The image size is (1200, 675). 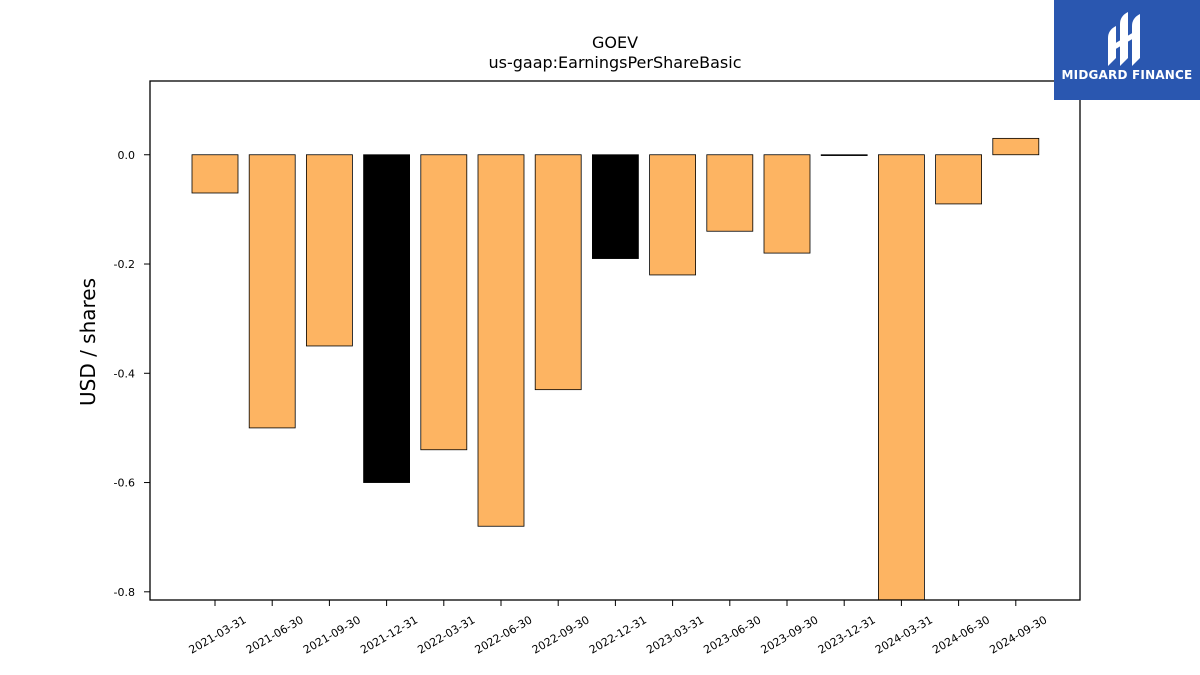 What do you see at coordinates (275, 634) in the screenshot?
I see `x-tick-label: 2021-06-30` at bounding box center [275, 634].